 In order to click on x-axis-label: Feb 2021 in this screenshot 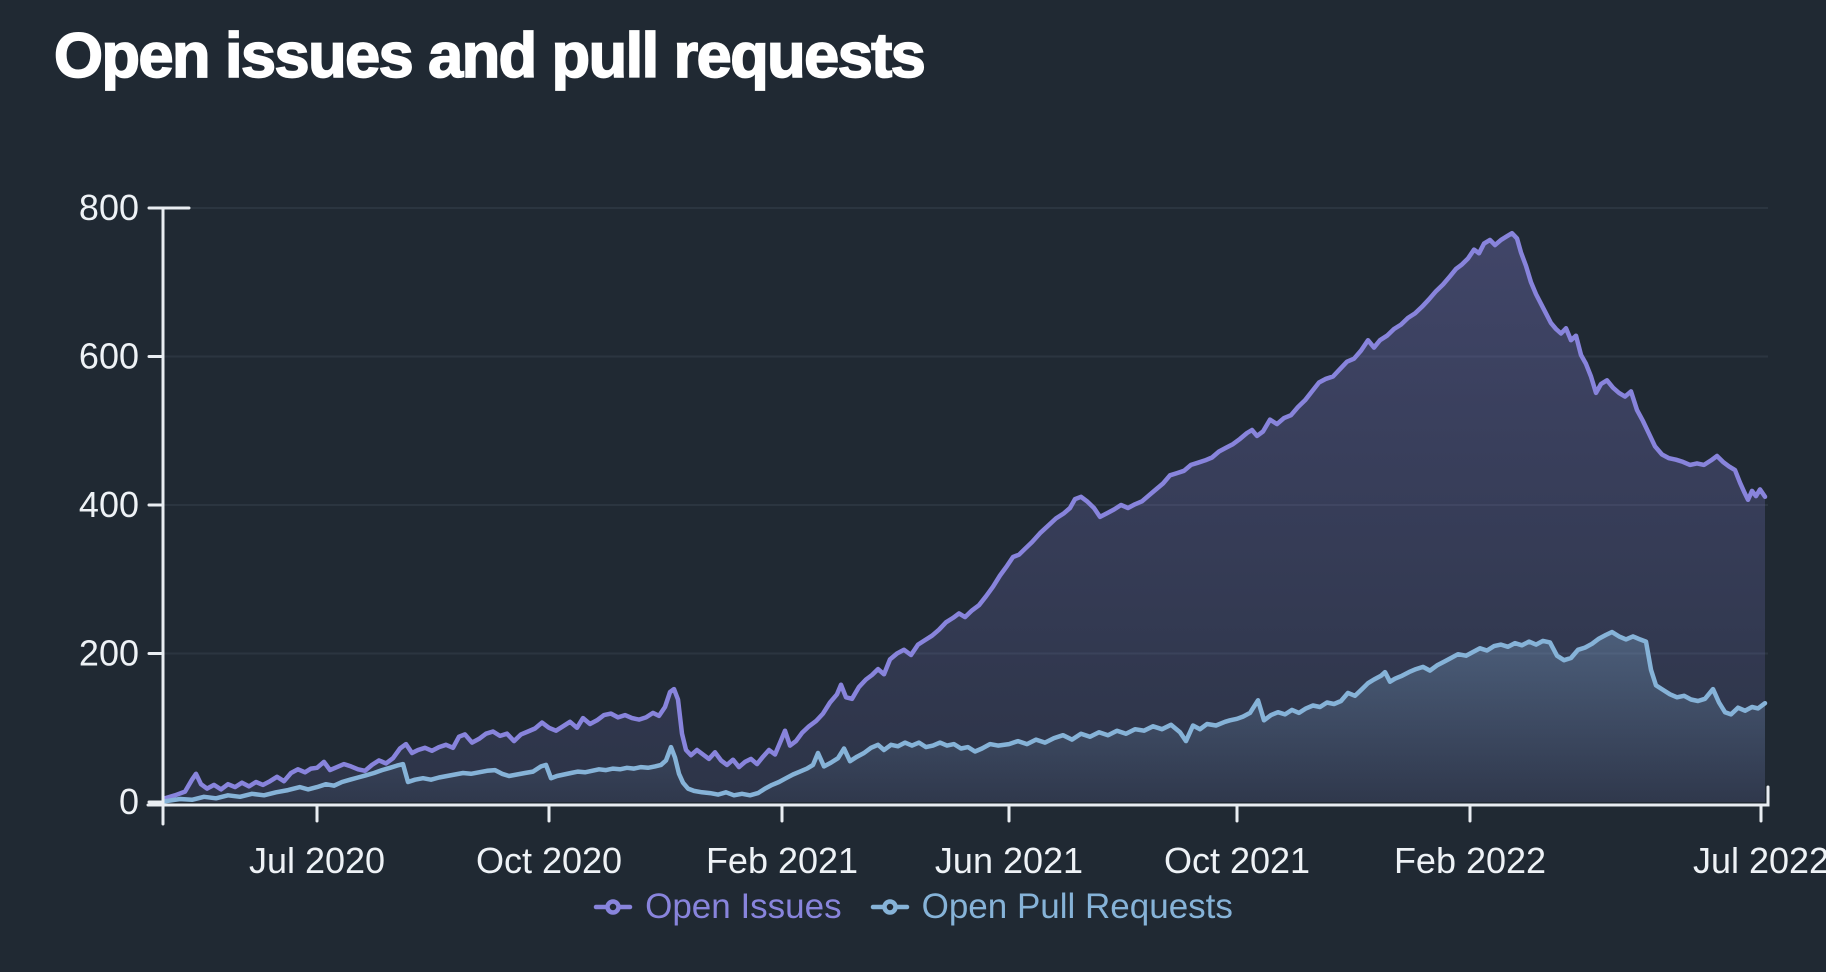, I will do `click(782, 860)`.